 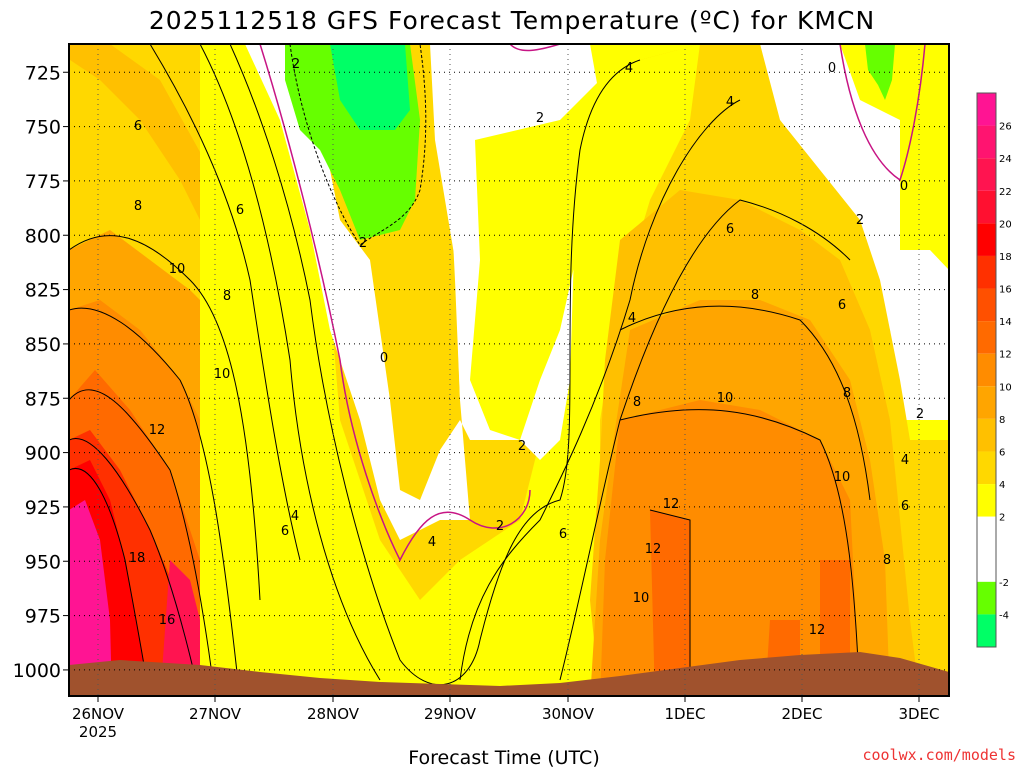 What do you see at coordinates (41, 372) in the screenshot?
I see `y-axis: 725 750 775 800 825 850 875 900 925 950 975 1000` at bounding box center [41, 372].